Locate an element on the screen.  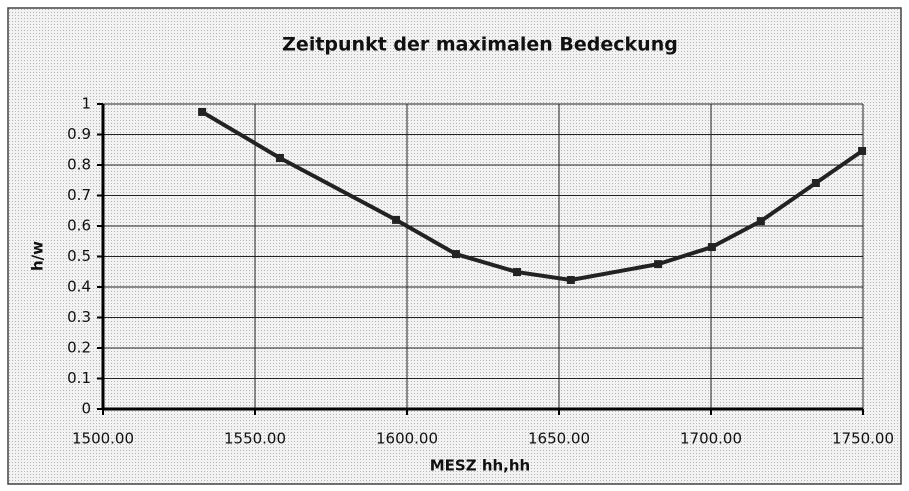
y-tick-label: 0.5 is located at coordinates (79, 256).